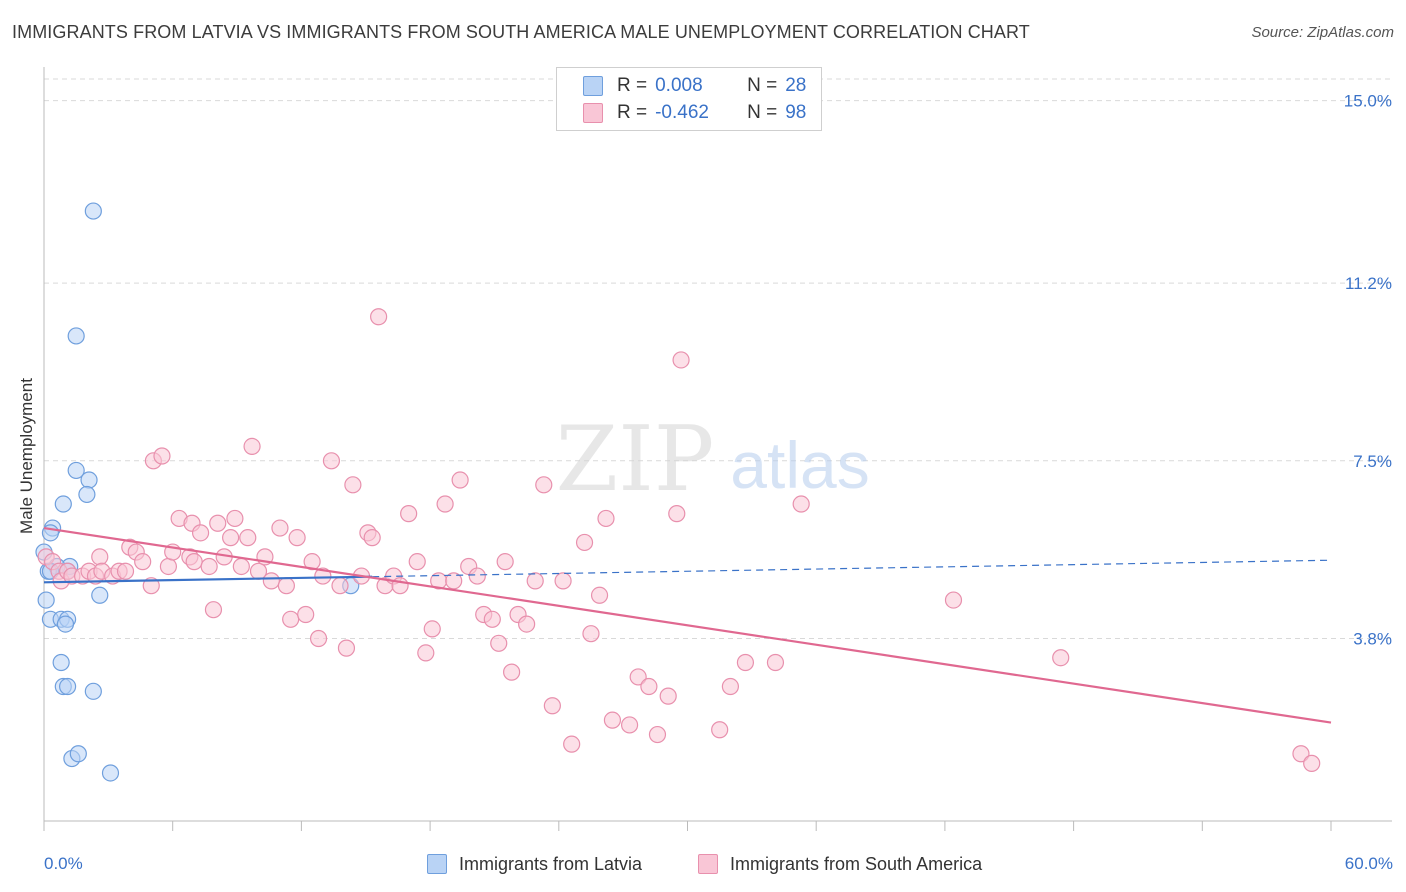 This screenshot has height=892, width=1406. Describe the element at coordinates (682, 112) in the screenshot. I see `r-value: -0.462` at that location.